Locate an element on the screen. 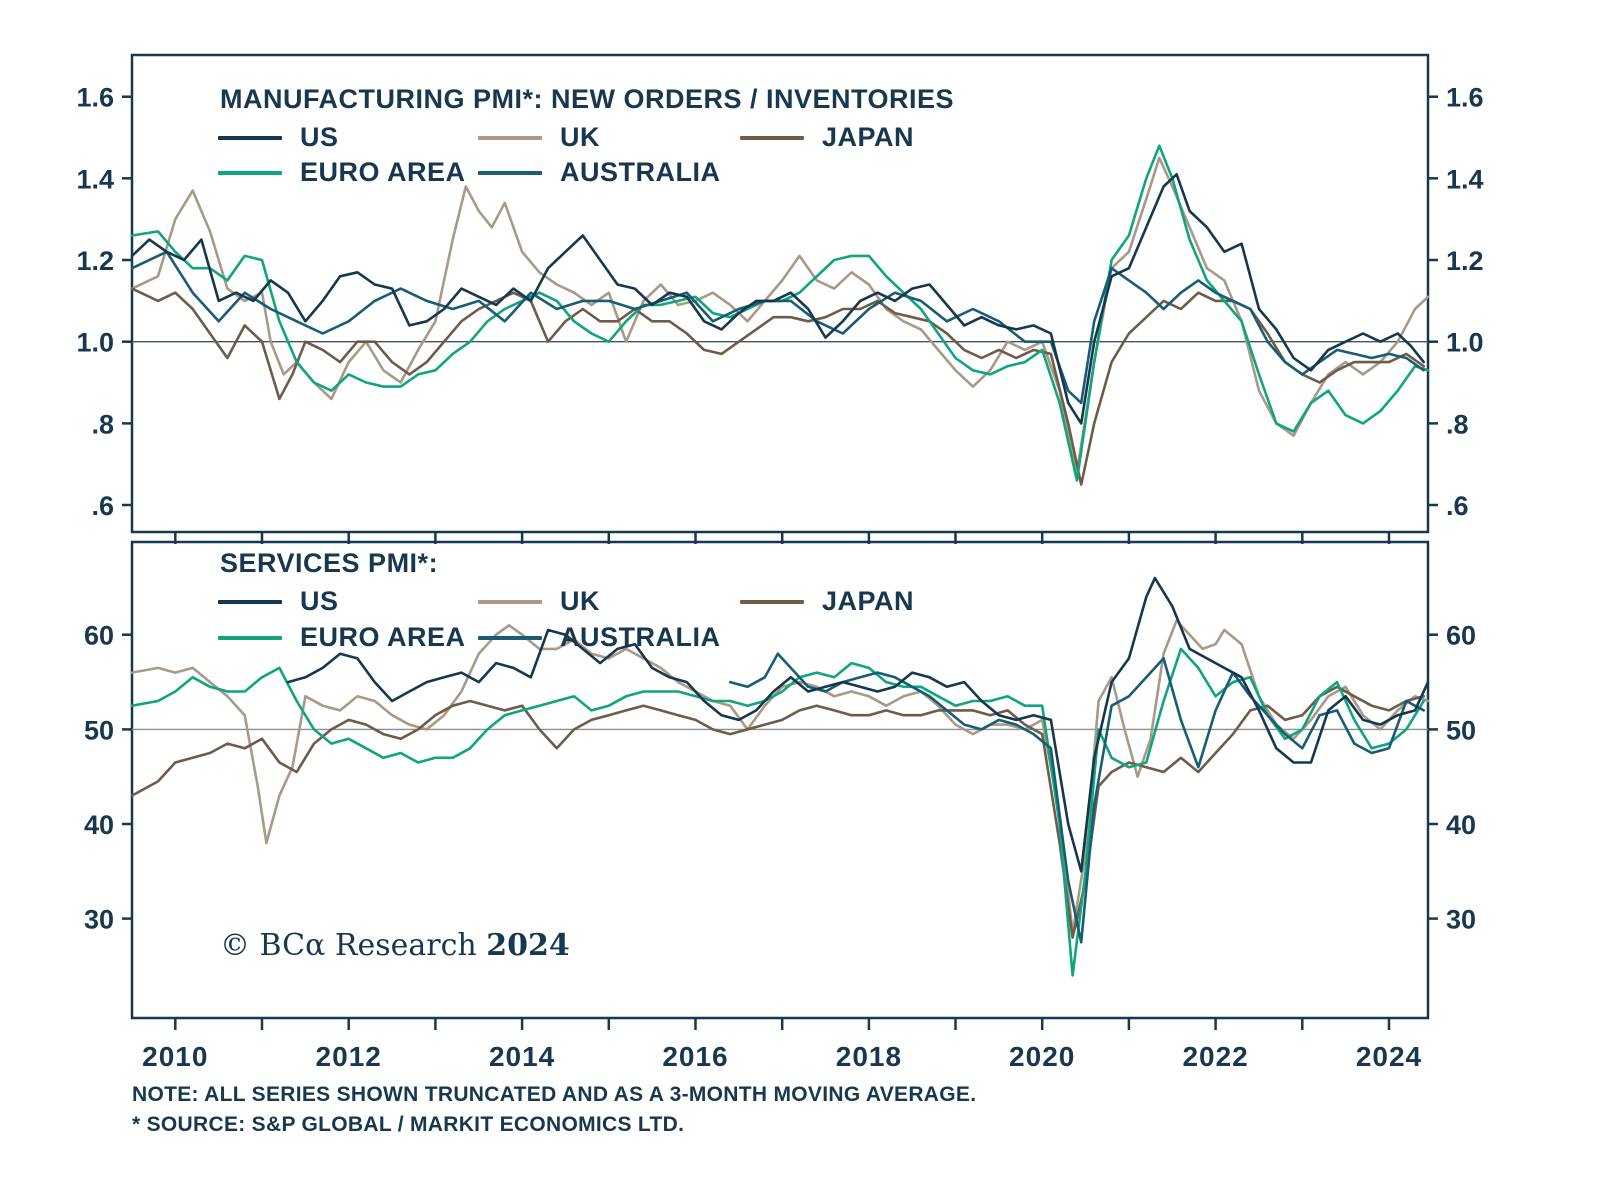 The width and height of the screenshot is (1600, 1195). legend-item-uk-services: UK is located at coordinates (539, 601).